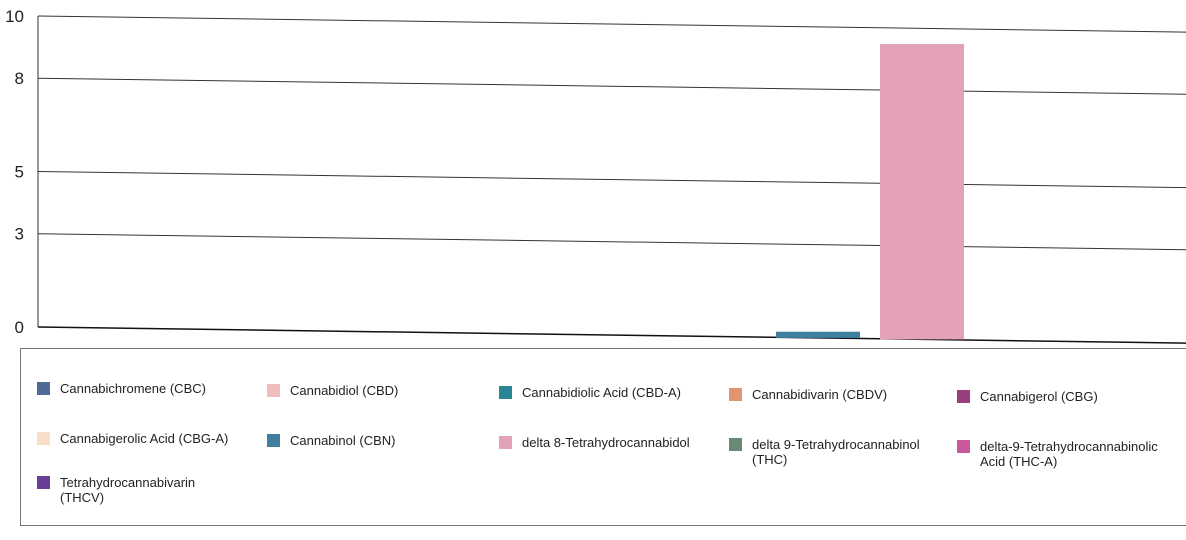 The image size is (1186, 540). I want to click on legend-label: Cannabigerol (CBG), so click(1039, 396).